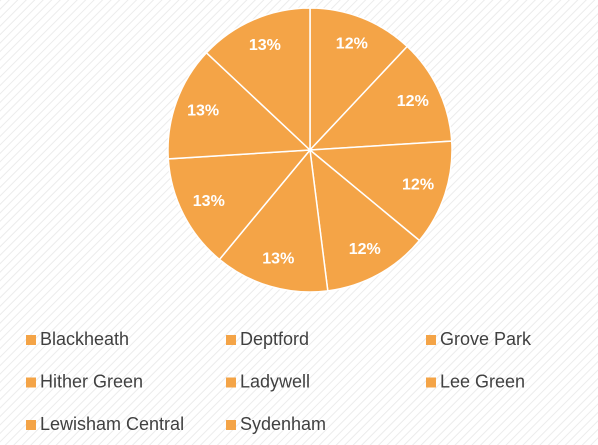  What do you see at coordinates (482, 381) in the screenshot?
I see `legend-label: Lee Green` at bounding box center [482, 381].